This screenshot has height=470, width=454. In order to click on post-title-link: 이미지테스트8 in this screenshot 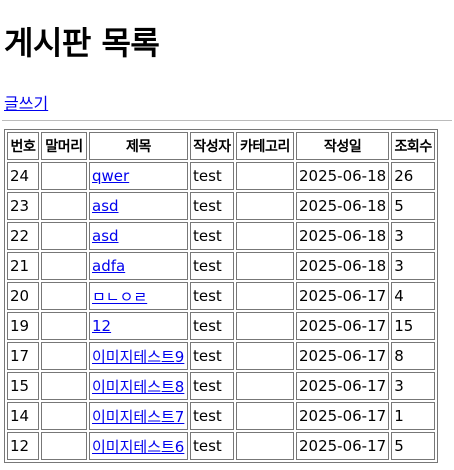, I will do `click(138, 386)`.